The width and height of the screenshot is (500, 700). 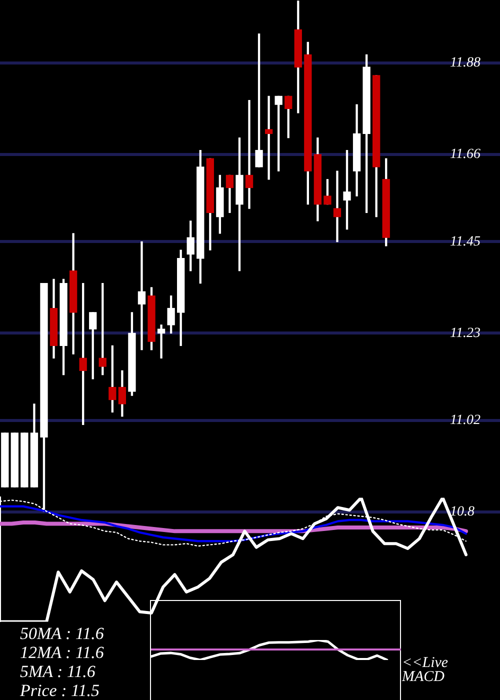 I want to click on text: 12MA : 11.6, so click(x=62, y=652).